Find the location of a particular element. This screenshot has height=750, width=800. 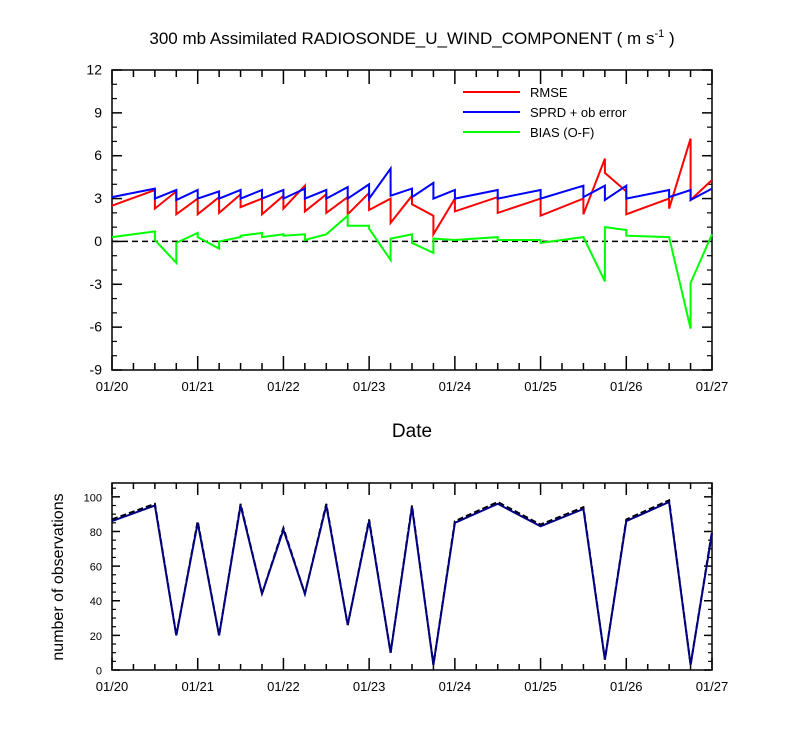

y-tick-label: 80 is located at coordinates (96, 533).